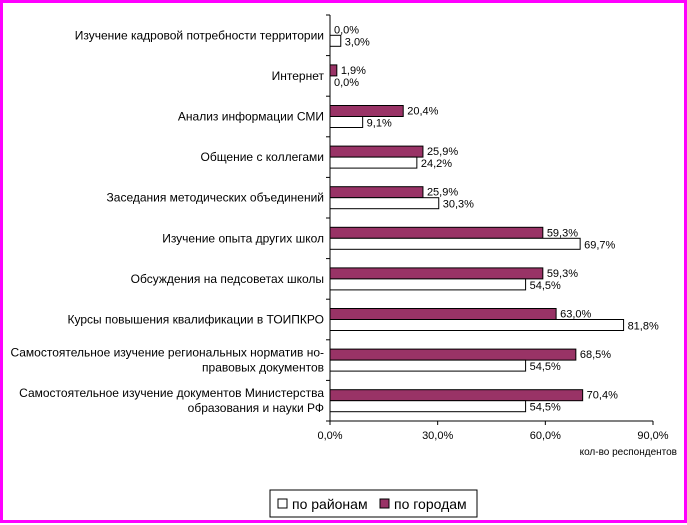 The height and width of the screenshot is (525, 687). I want to click on legend-swatch-city, so click(384, 503).